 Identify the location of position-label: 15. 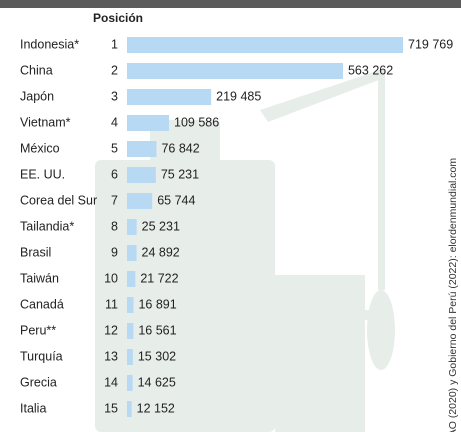
(111, 408).